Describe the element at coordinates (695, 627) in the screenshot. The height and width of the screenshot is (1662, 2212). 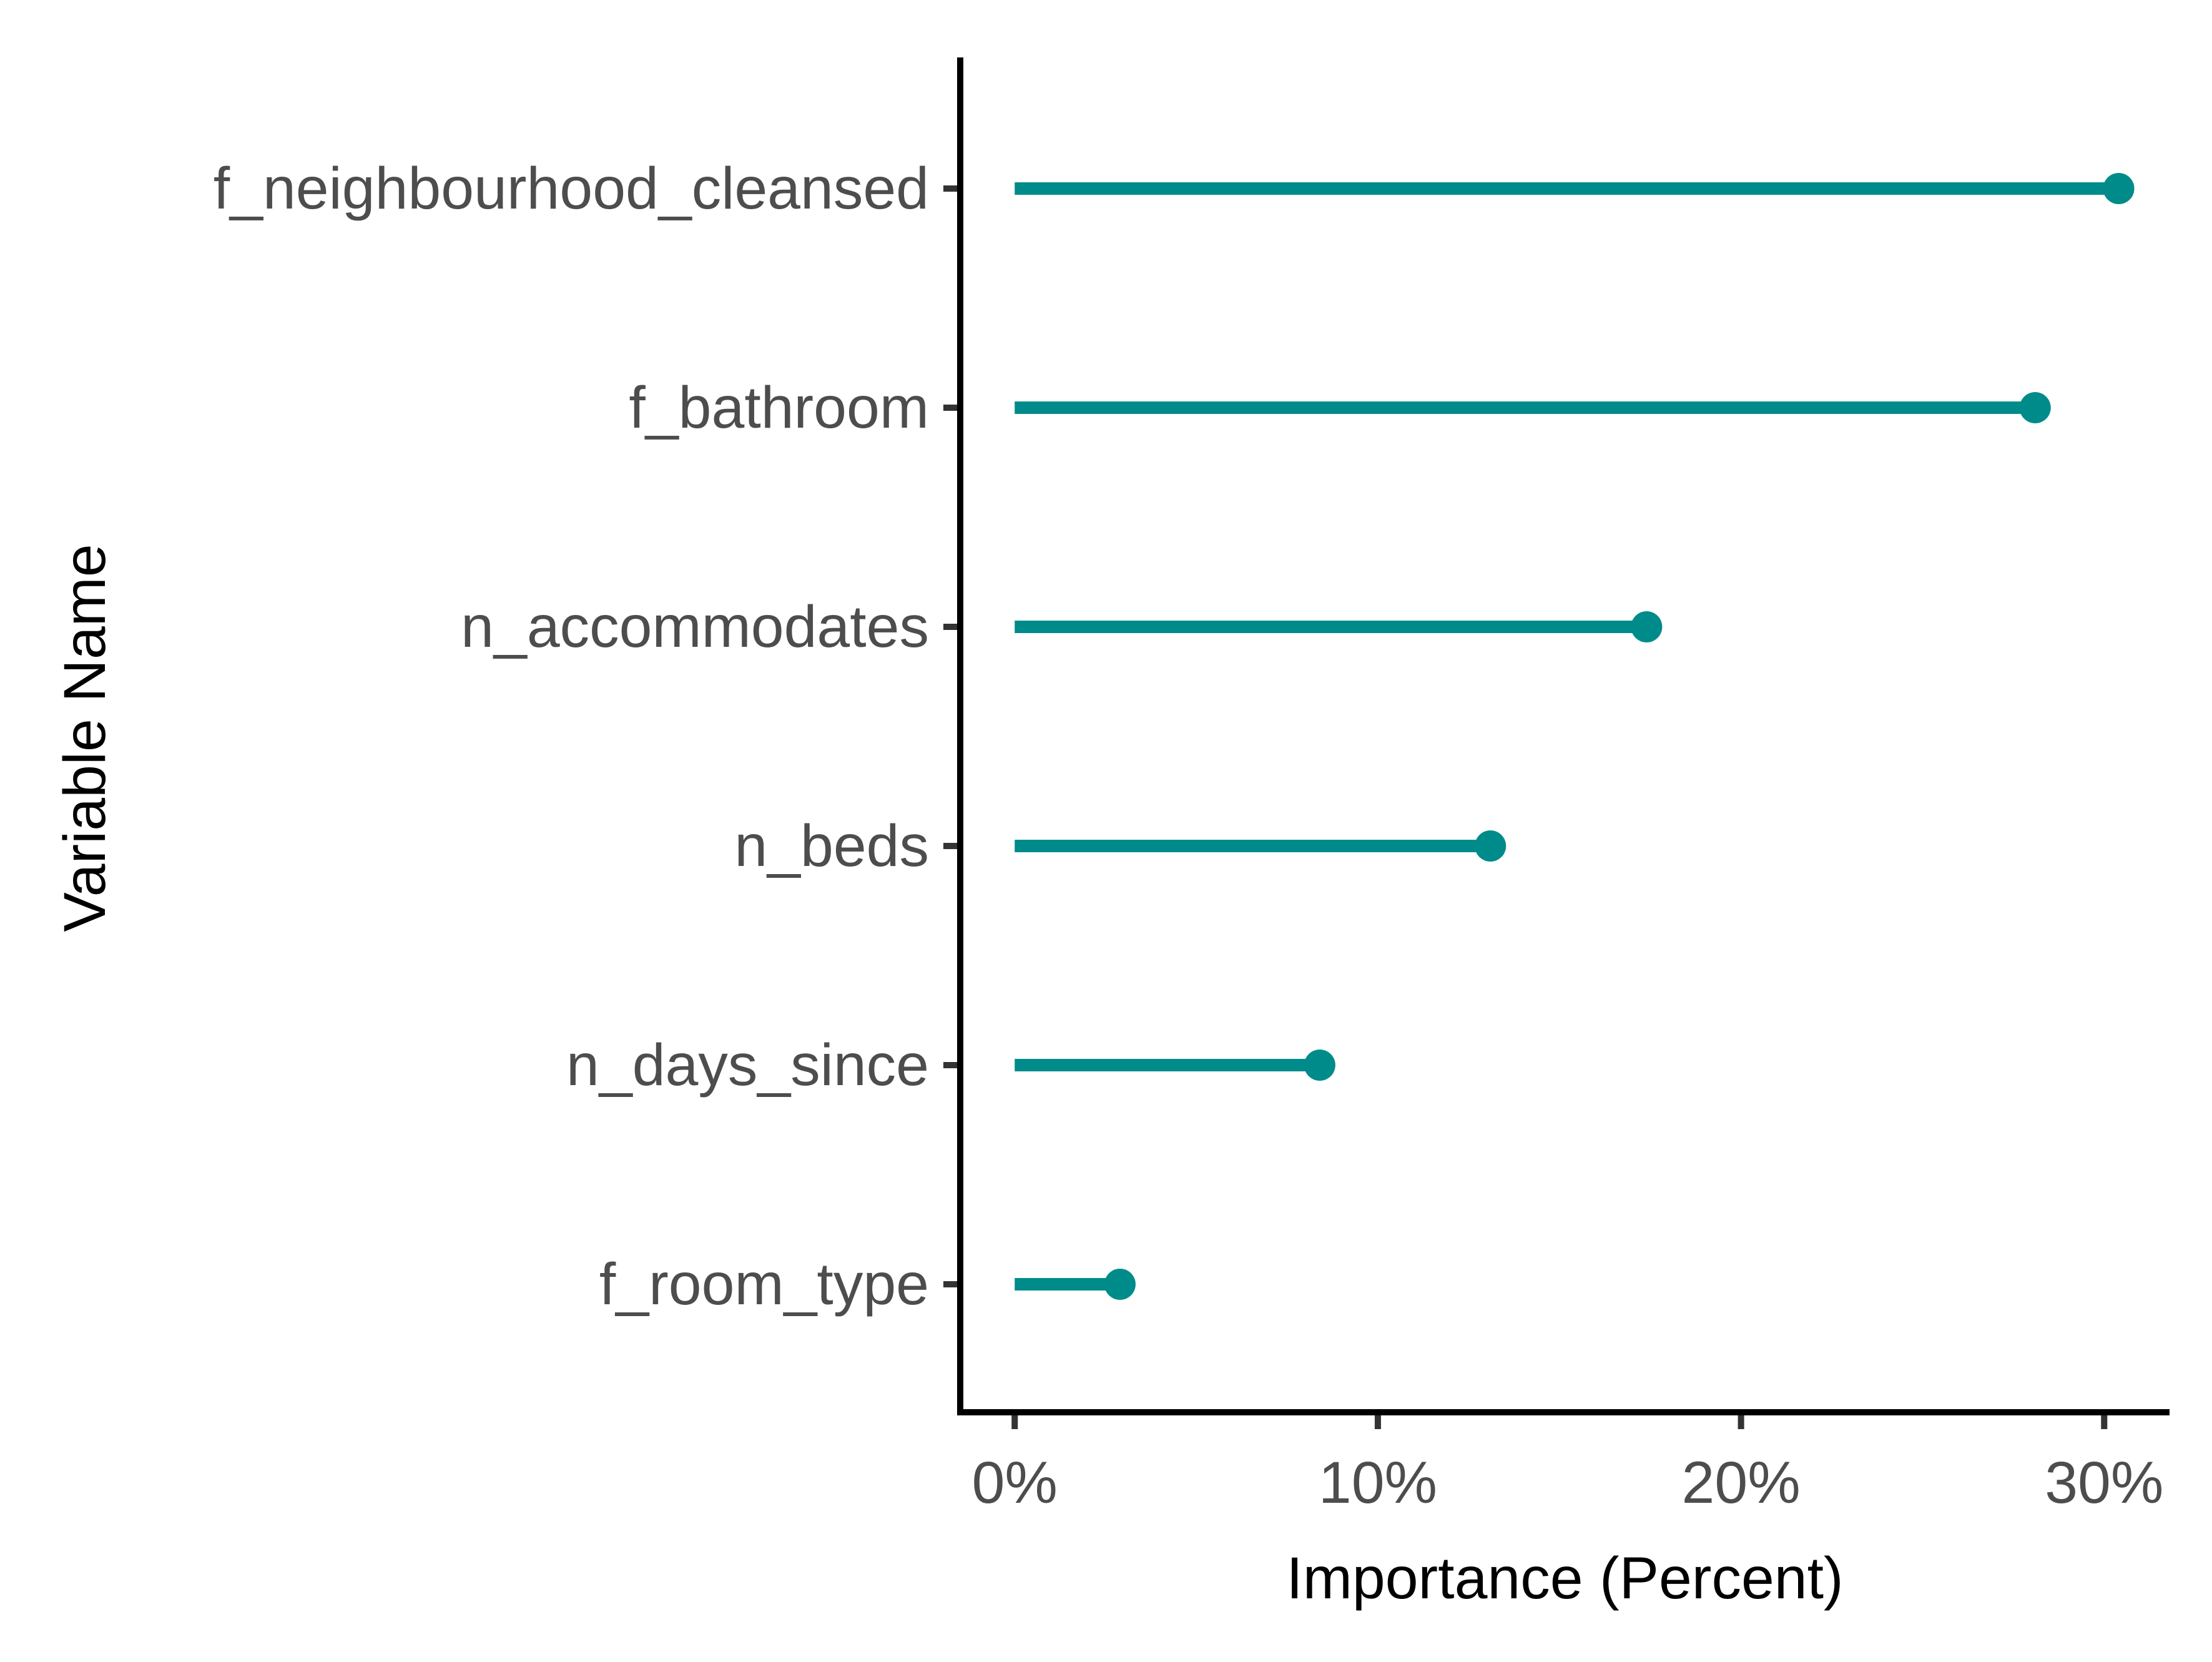
I see `y-tick-label: n_accommodates` at that location.